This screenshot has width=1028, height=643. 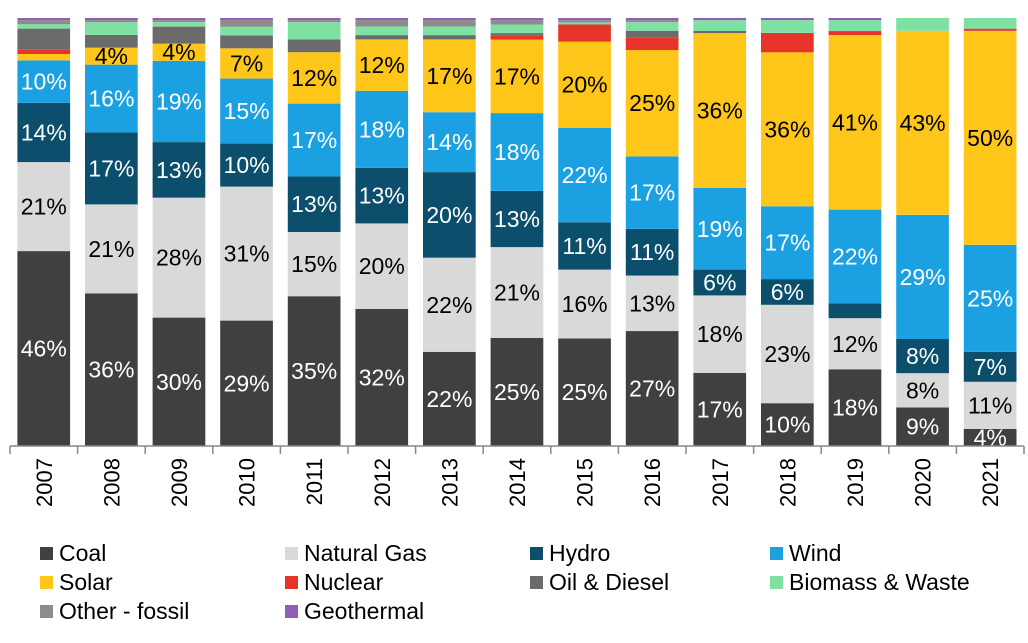 What do you see at coordinates (76, 582) in the screenshot?
I see `legend-item-solar: Solar` at bounding box center [76, 582].